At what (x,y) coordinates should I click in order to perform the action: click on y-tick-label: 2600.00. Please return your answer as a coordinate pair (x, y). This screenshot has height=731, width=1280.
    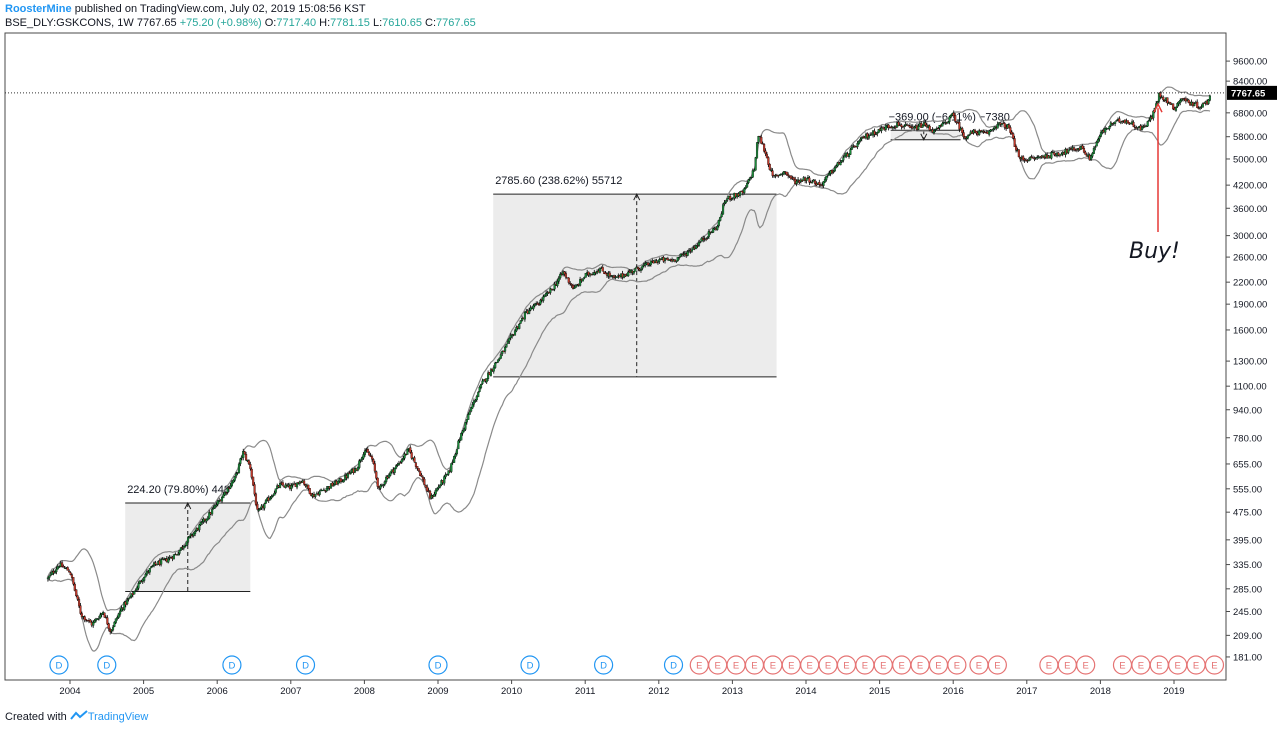
    Looking at the image, I should click on (1250, 258).